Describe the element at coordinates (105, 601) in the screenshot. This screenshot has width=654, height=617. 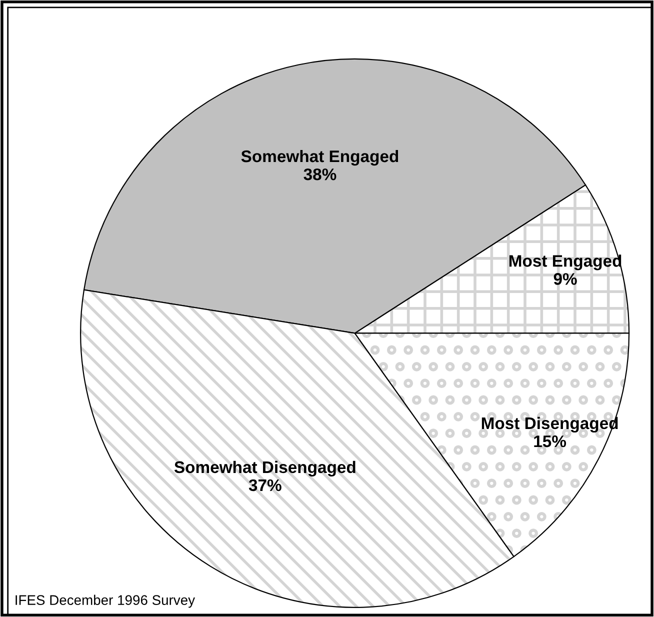
I see `text: IFES December 1996 Survey` at that location.